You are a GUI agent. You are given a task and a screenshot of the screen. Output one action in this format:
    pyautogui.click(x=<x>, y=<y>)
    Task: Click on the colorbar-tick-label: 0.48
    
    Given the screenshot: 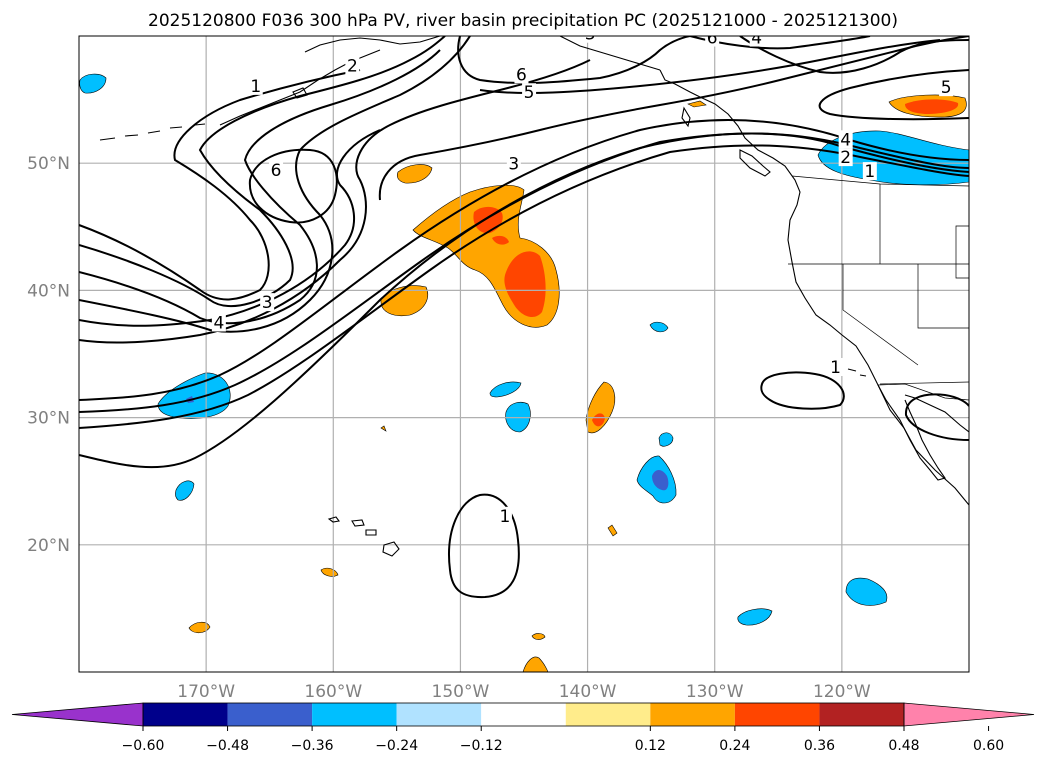 What is the action you would take?
    pyautogui.click(x=903, y=746)
    